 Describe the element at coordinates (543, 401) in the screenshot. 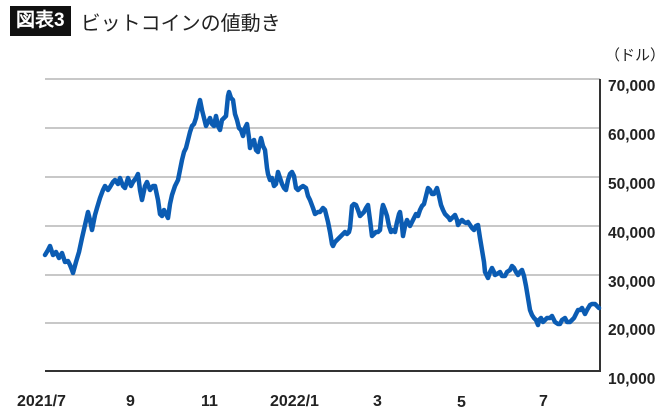

I see `x-tick-label: 7` at that location.